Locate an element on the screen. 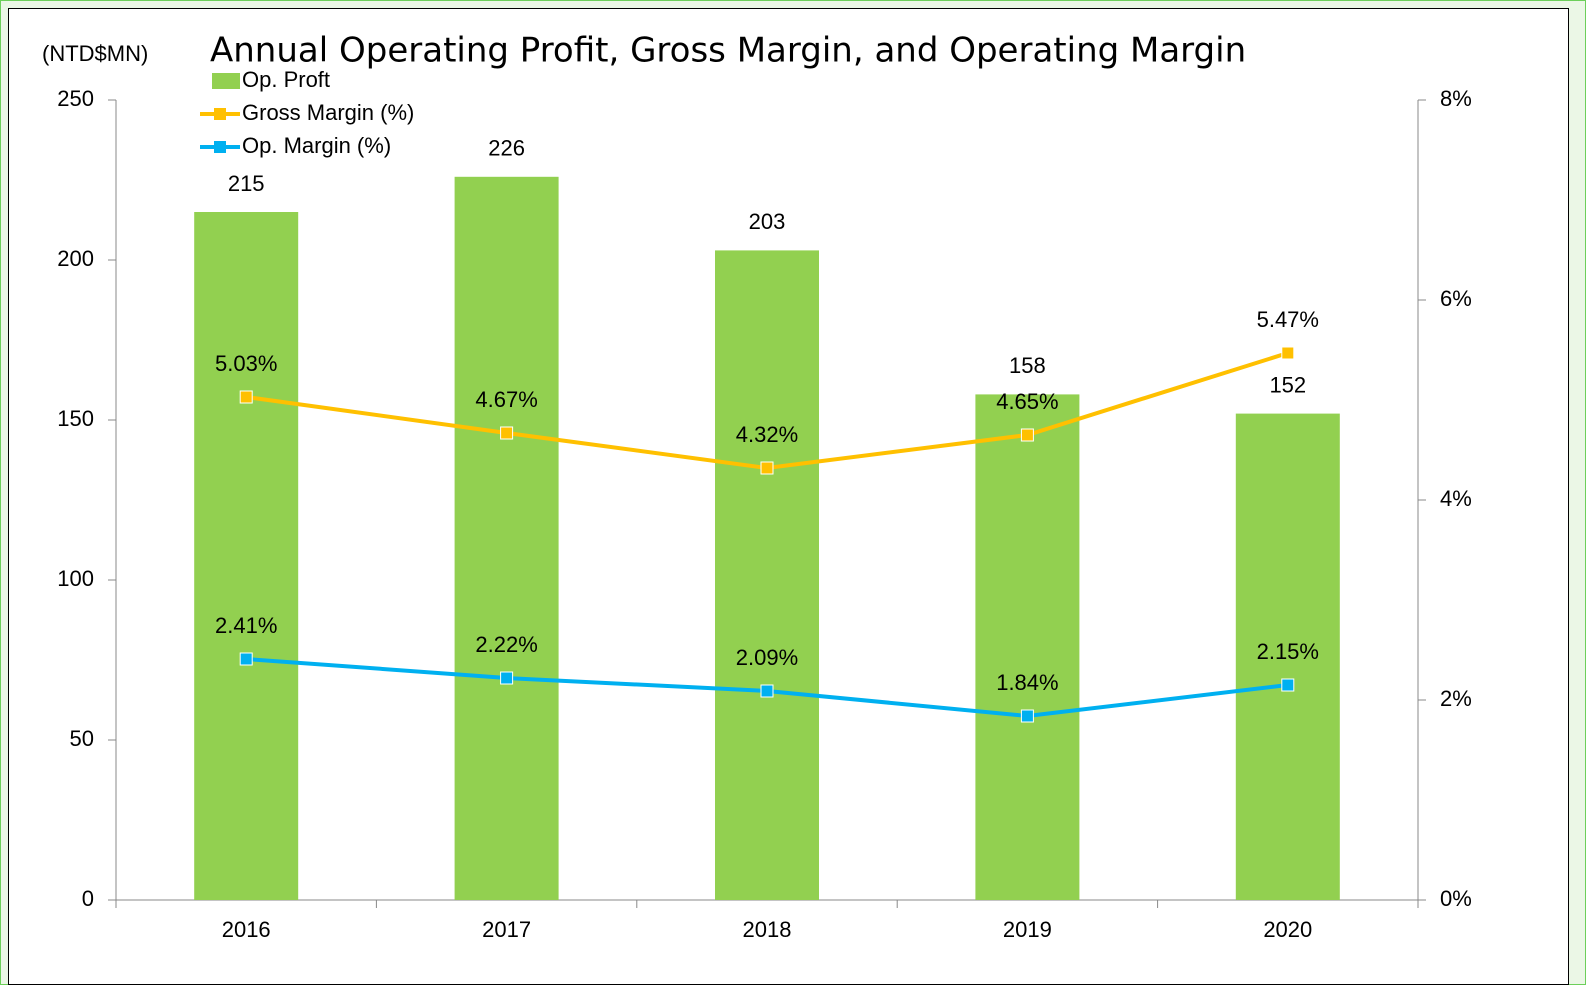 This screenshot has height=985, width=1586. line-value-label: 5.47% is located at coordinates (1288, 319).